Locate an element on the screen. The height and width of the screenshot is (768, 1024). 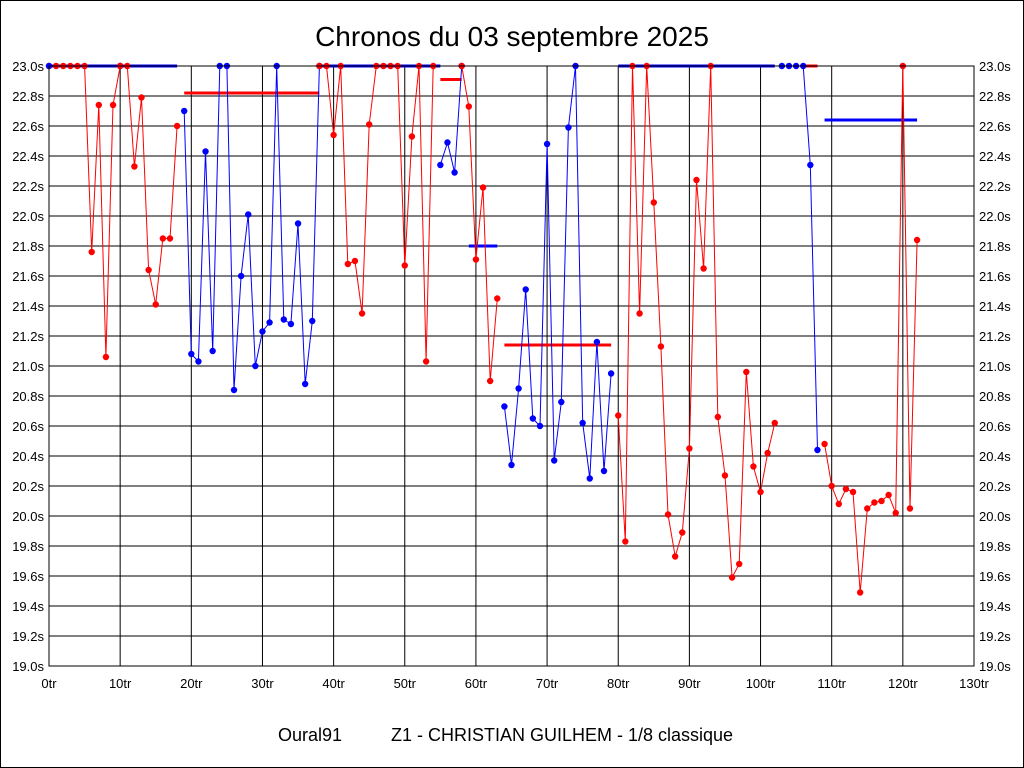
x-tick-label: 50tr is located at coordinates (405, 683).